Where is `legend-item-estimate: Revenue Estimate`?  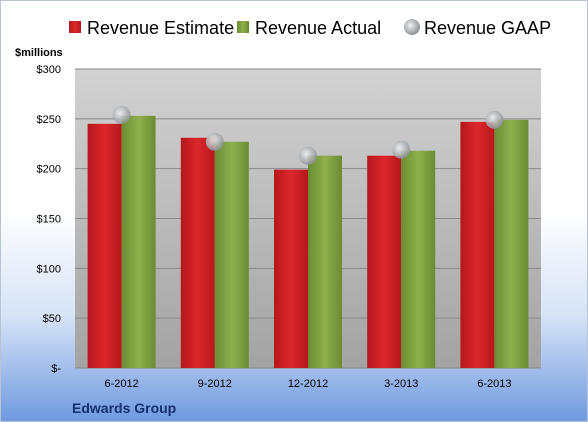
legend-item-estimate: Revenue Estimate is located at coordinates (151, 28).